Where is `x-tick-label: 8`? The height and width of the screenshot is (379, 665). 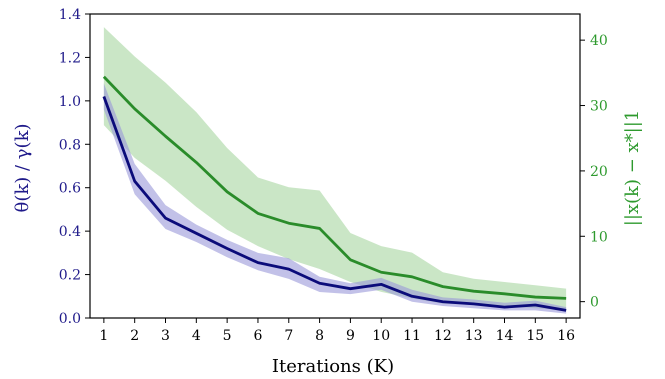 x-tick-label: 8 is located at coordinates (319, 336).